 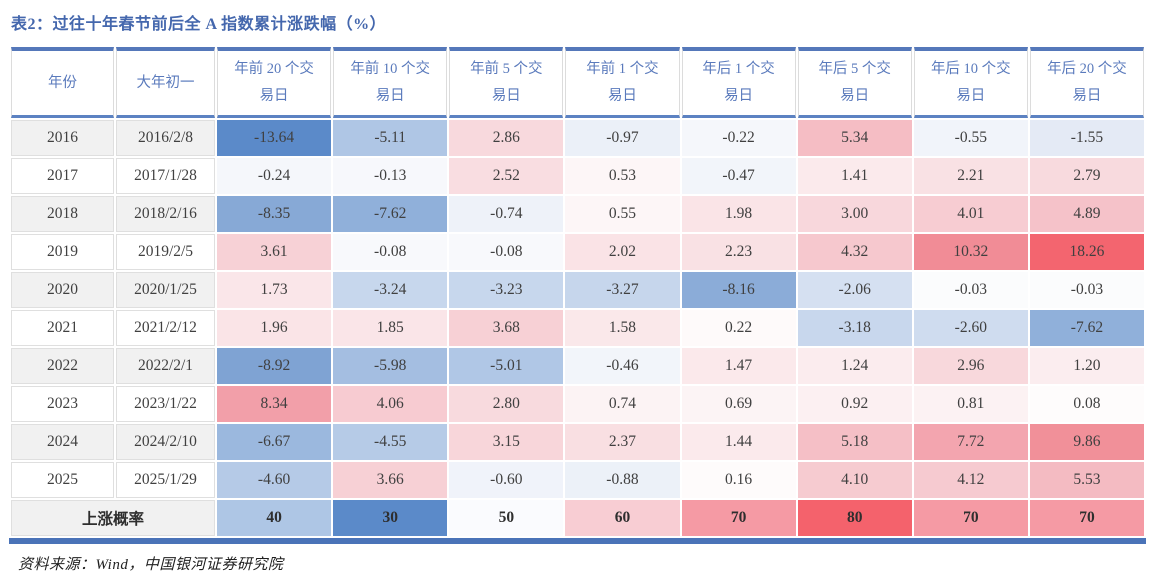 What do you see at coordinates (738, 480) in the screenshot?
I see `value-cell: 0.16` at bounding box center [738, 480].